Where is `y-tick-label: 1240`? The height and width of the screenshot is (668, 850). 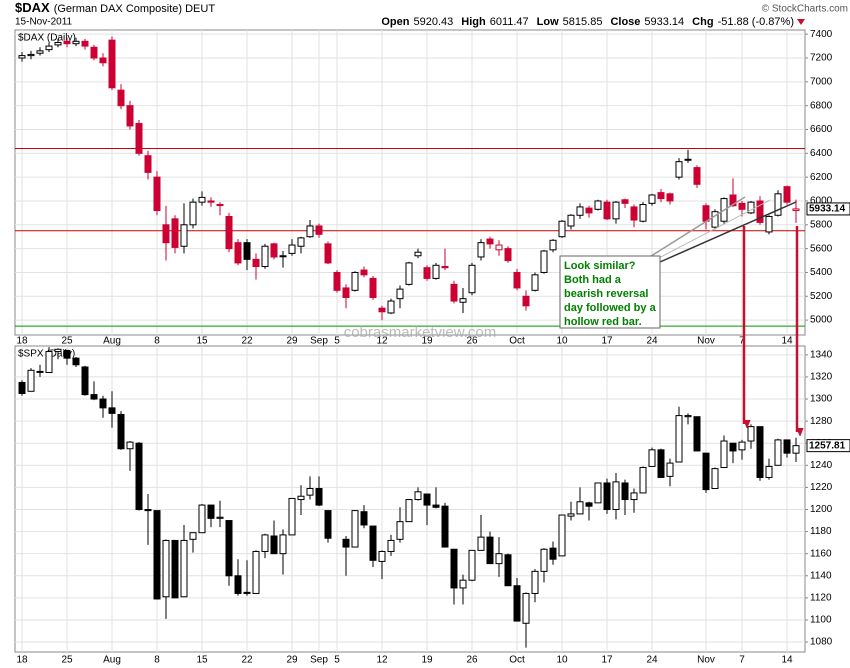
y-tick-label: 1240 is located at coordinates (821, 465).